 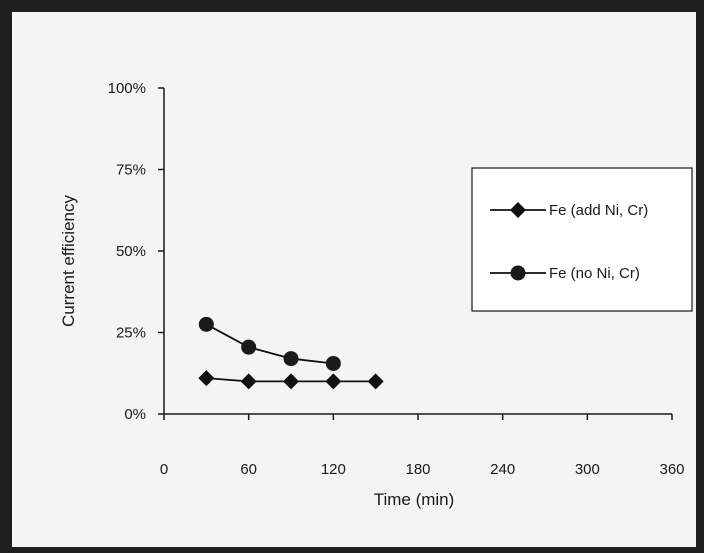 I want to click on x-axis-title: Time (min), so click(x=414, y=499).